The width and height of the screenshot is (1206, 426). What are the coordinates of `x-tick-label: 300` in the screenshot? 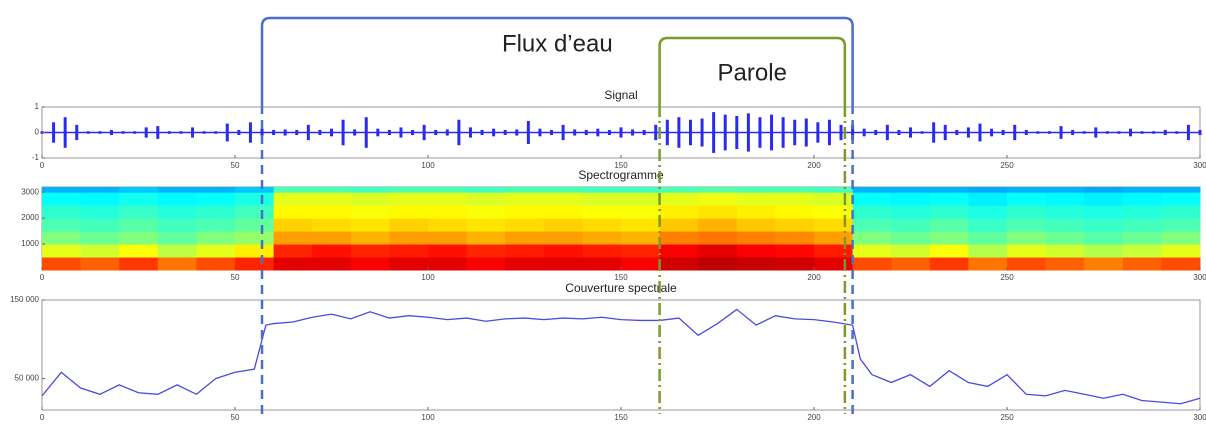 It's located at (1199, 417).